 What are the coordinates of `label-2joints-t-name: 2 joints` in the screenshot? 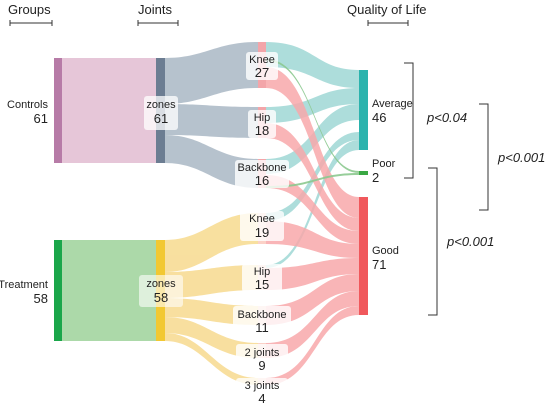 It's located at (262, 353).